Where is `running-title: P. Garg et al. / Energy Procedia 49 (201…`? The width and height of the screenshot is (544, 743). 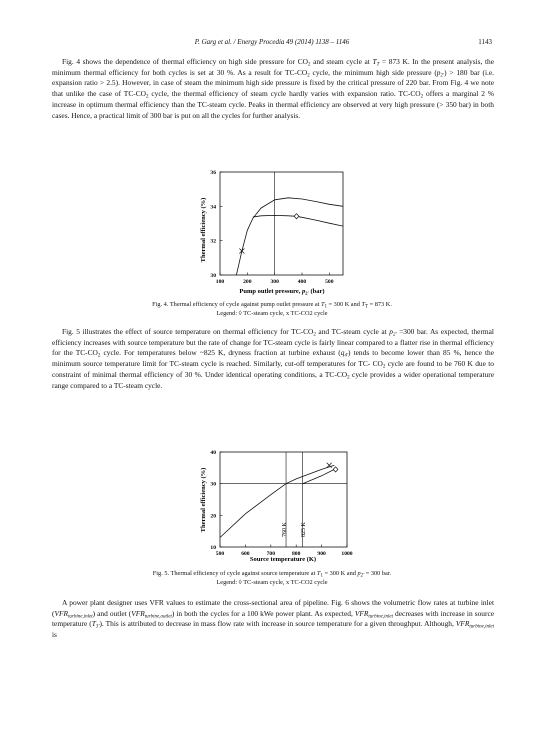 running-title: P. Garg et al. / Energy Procedia 49 (201… is located at coordinates (272, 42).